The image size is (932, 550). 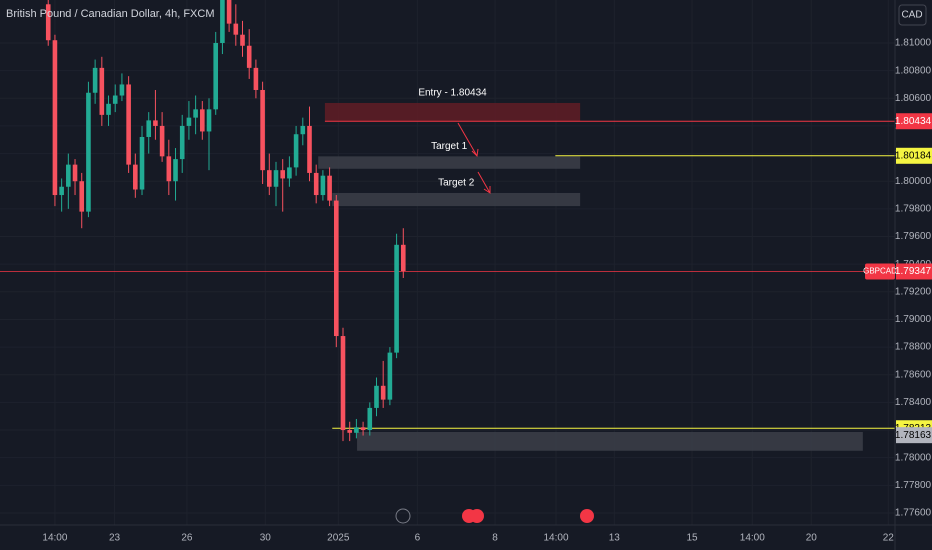 I want to click on symbol-tag, so click(x=880, y=271).